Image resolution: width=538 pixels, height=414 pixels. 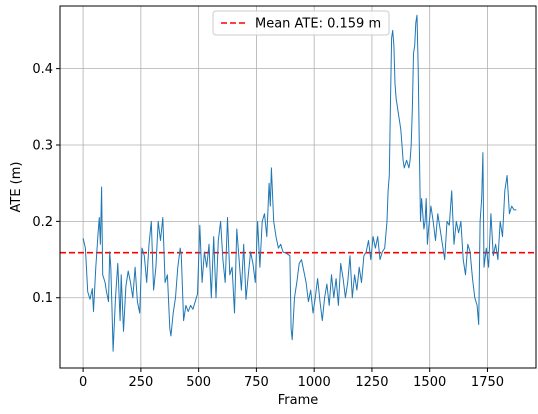 What do you see at coordinates (318, 24) in the screenshot?
I see `legend-label-mean-ate: Mean ATE: 0.159 m` at bounding box center [318, 24].